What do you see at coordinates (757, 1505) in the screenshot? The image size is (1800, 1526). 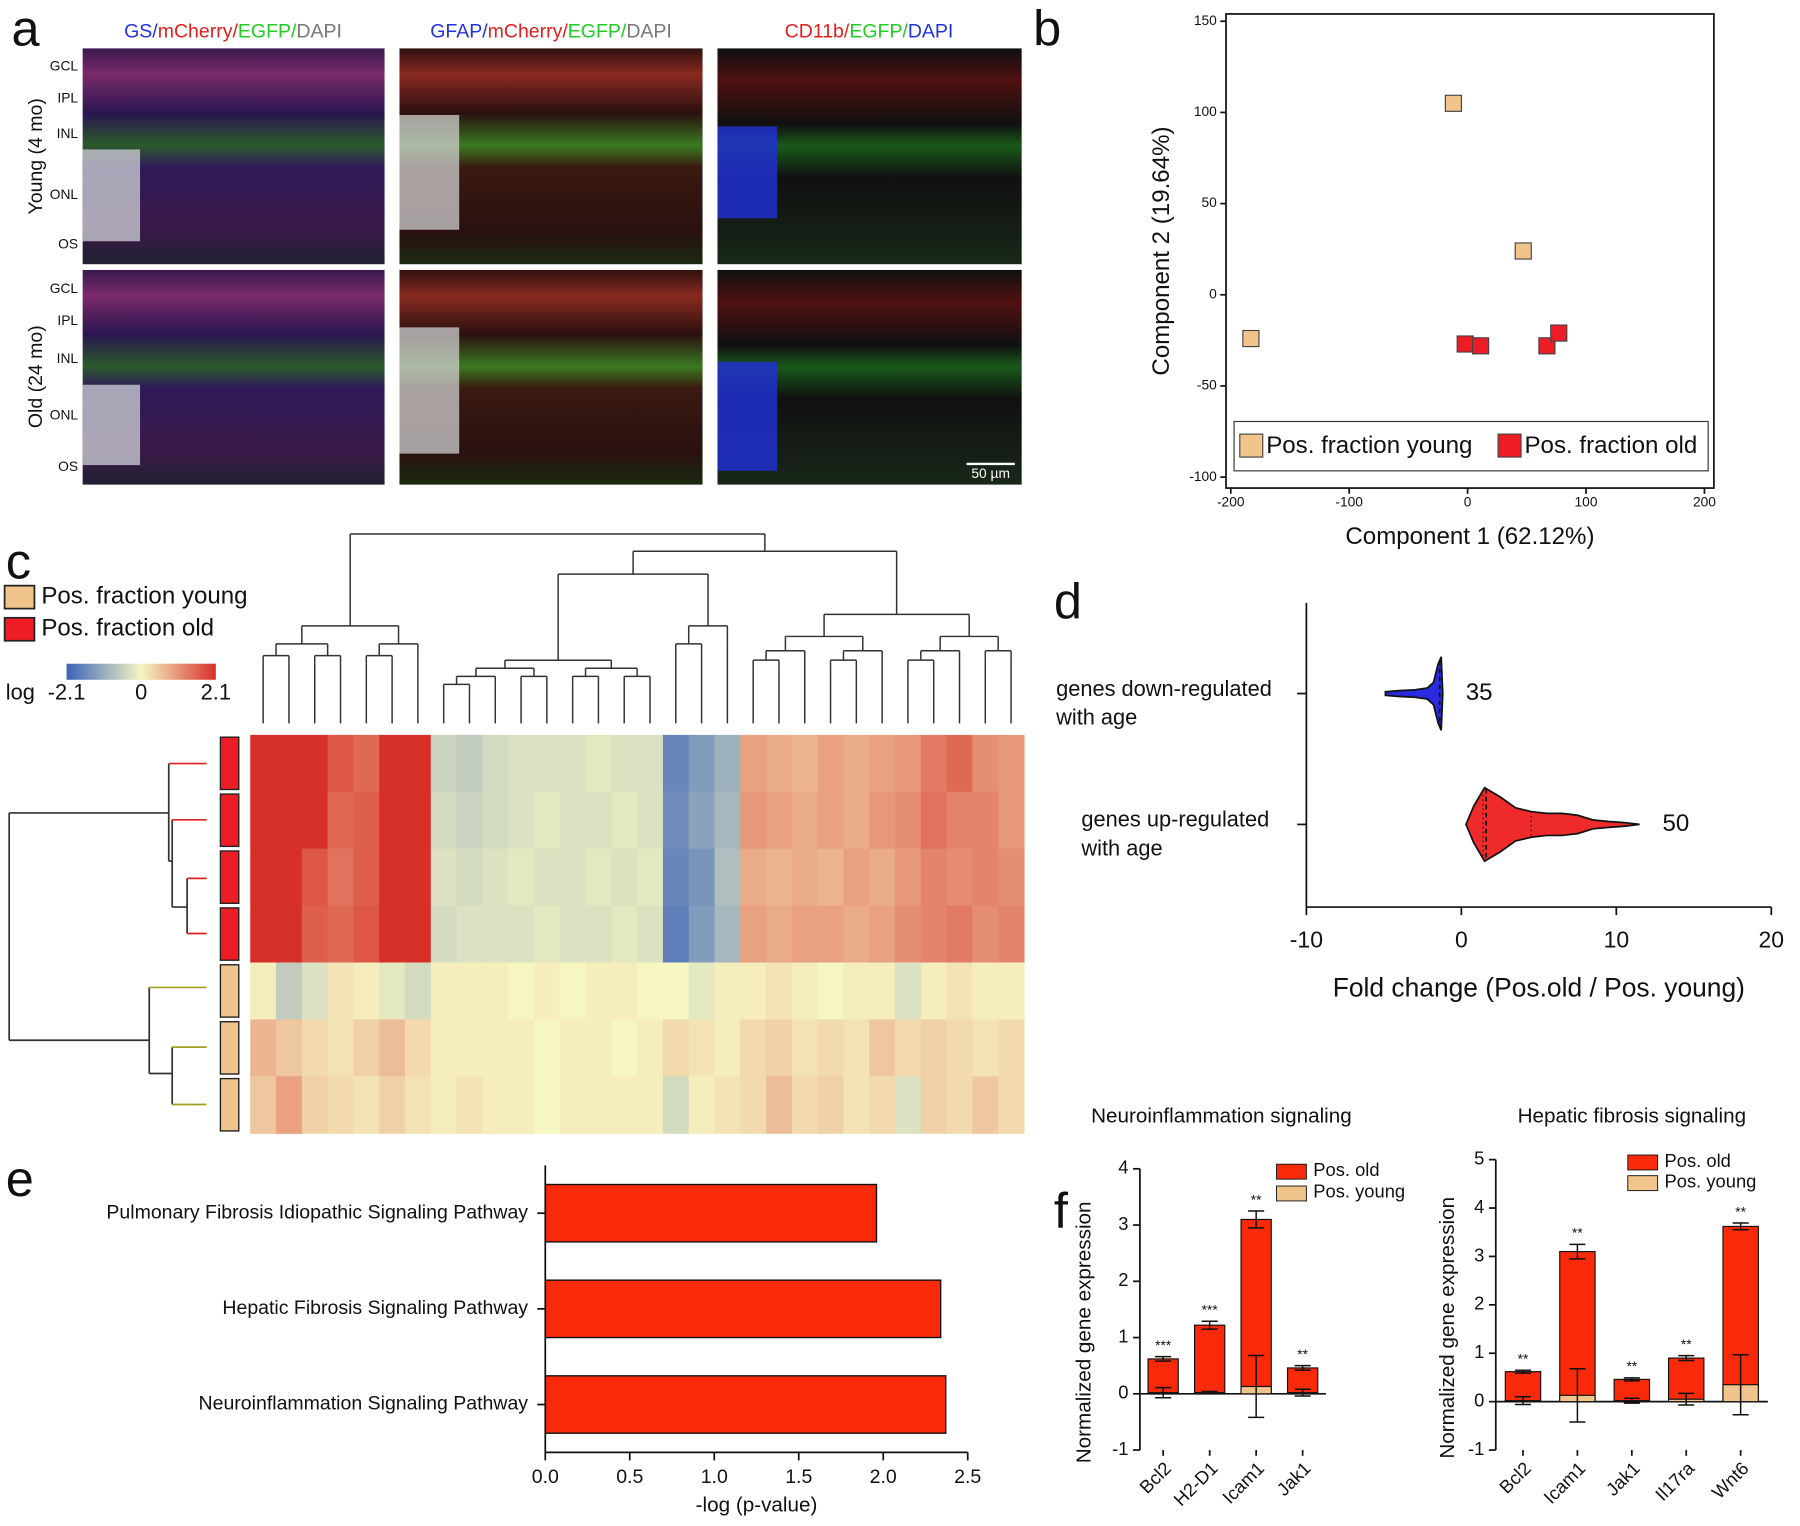 I see `x-axis-label: -log (p-value)` at bounding box center [757, 1505].